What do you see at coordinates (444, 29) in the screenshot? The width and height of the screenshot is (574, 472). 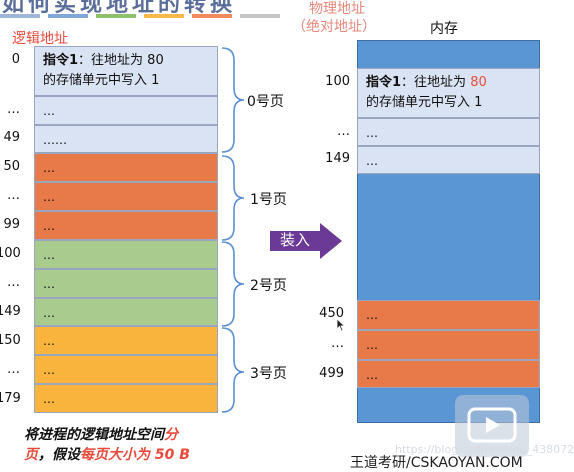 I see `memory-label: 内存` at bounding box center [444, 29].